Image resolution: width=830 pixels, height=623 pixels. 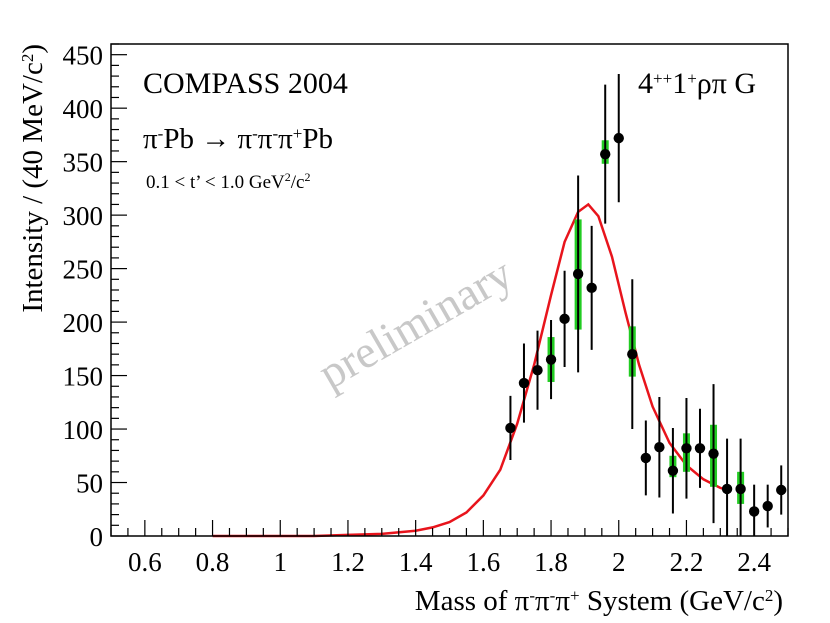 What do you see at coordinates (145, 562) in the screenshot?
I see `x-tick-label: 0.6` at bounding box center [145, 562].